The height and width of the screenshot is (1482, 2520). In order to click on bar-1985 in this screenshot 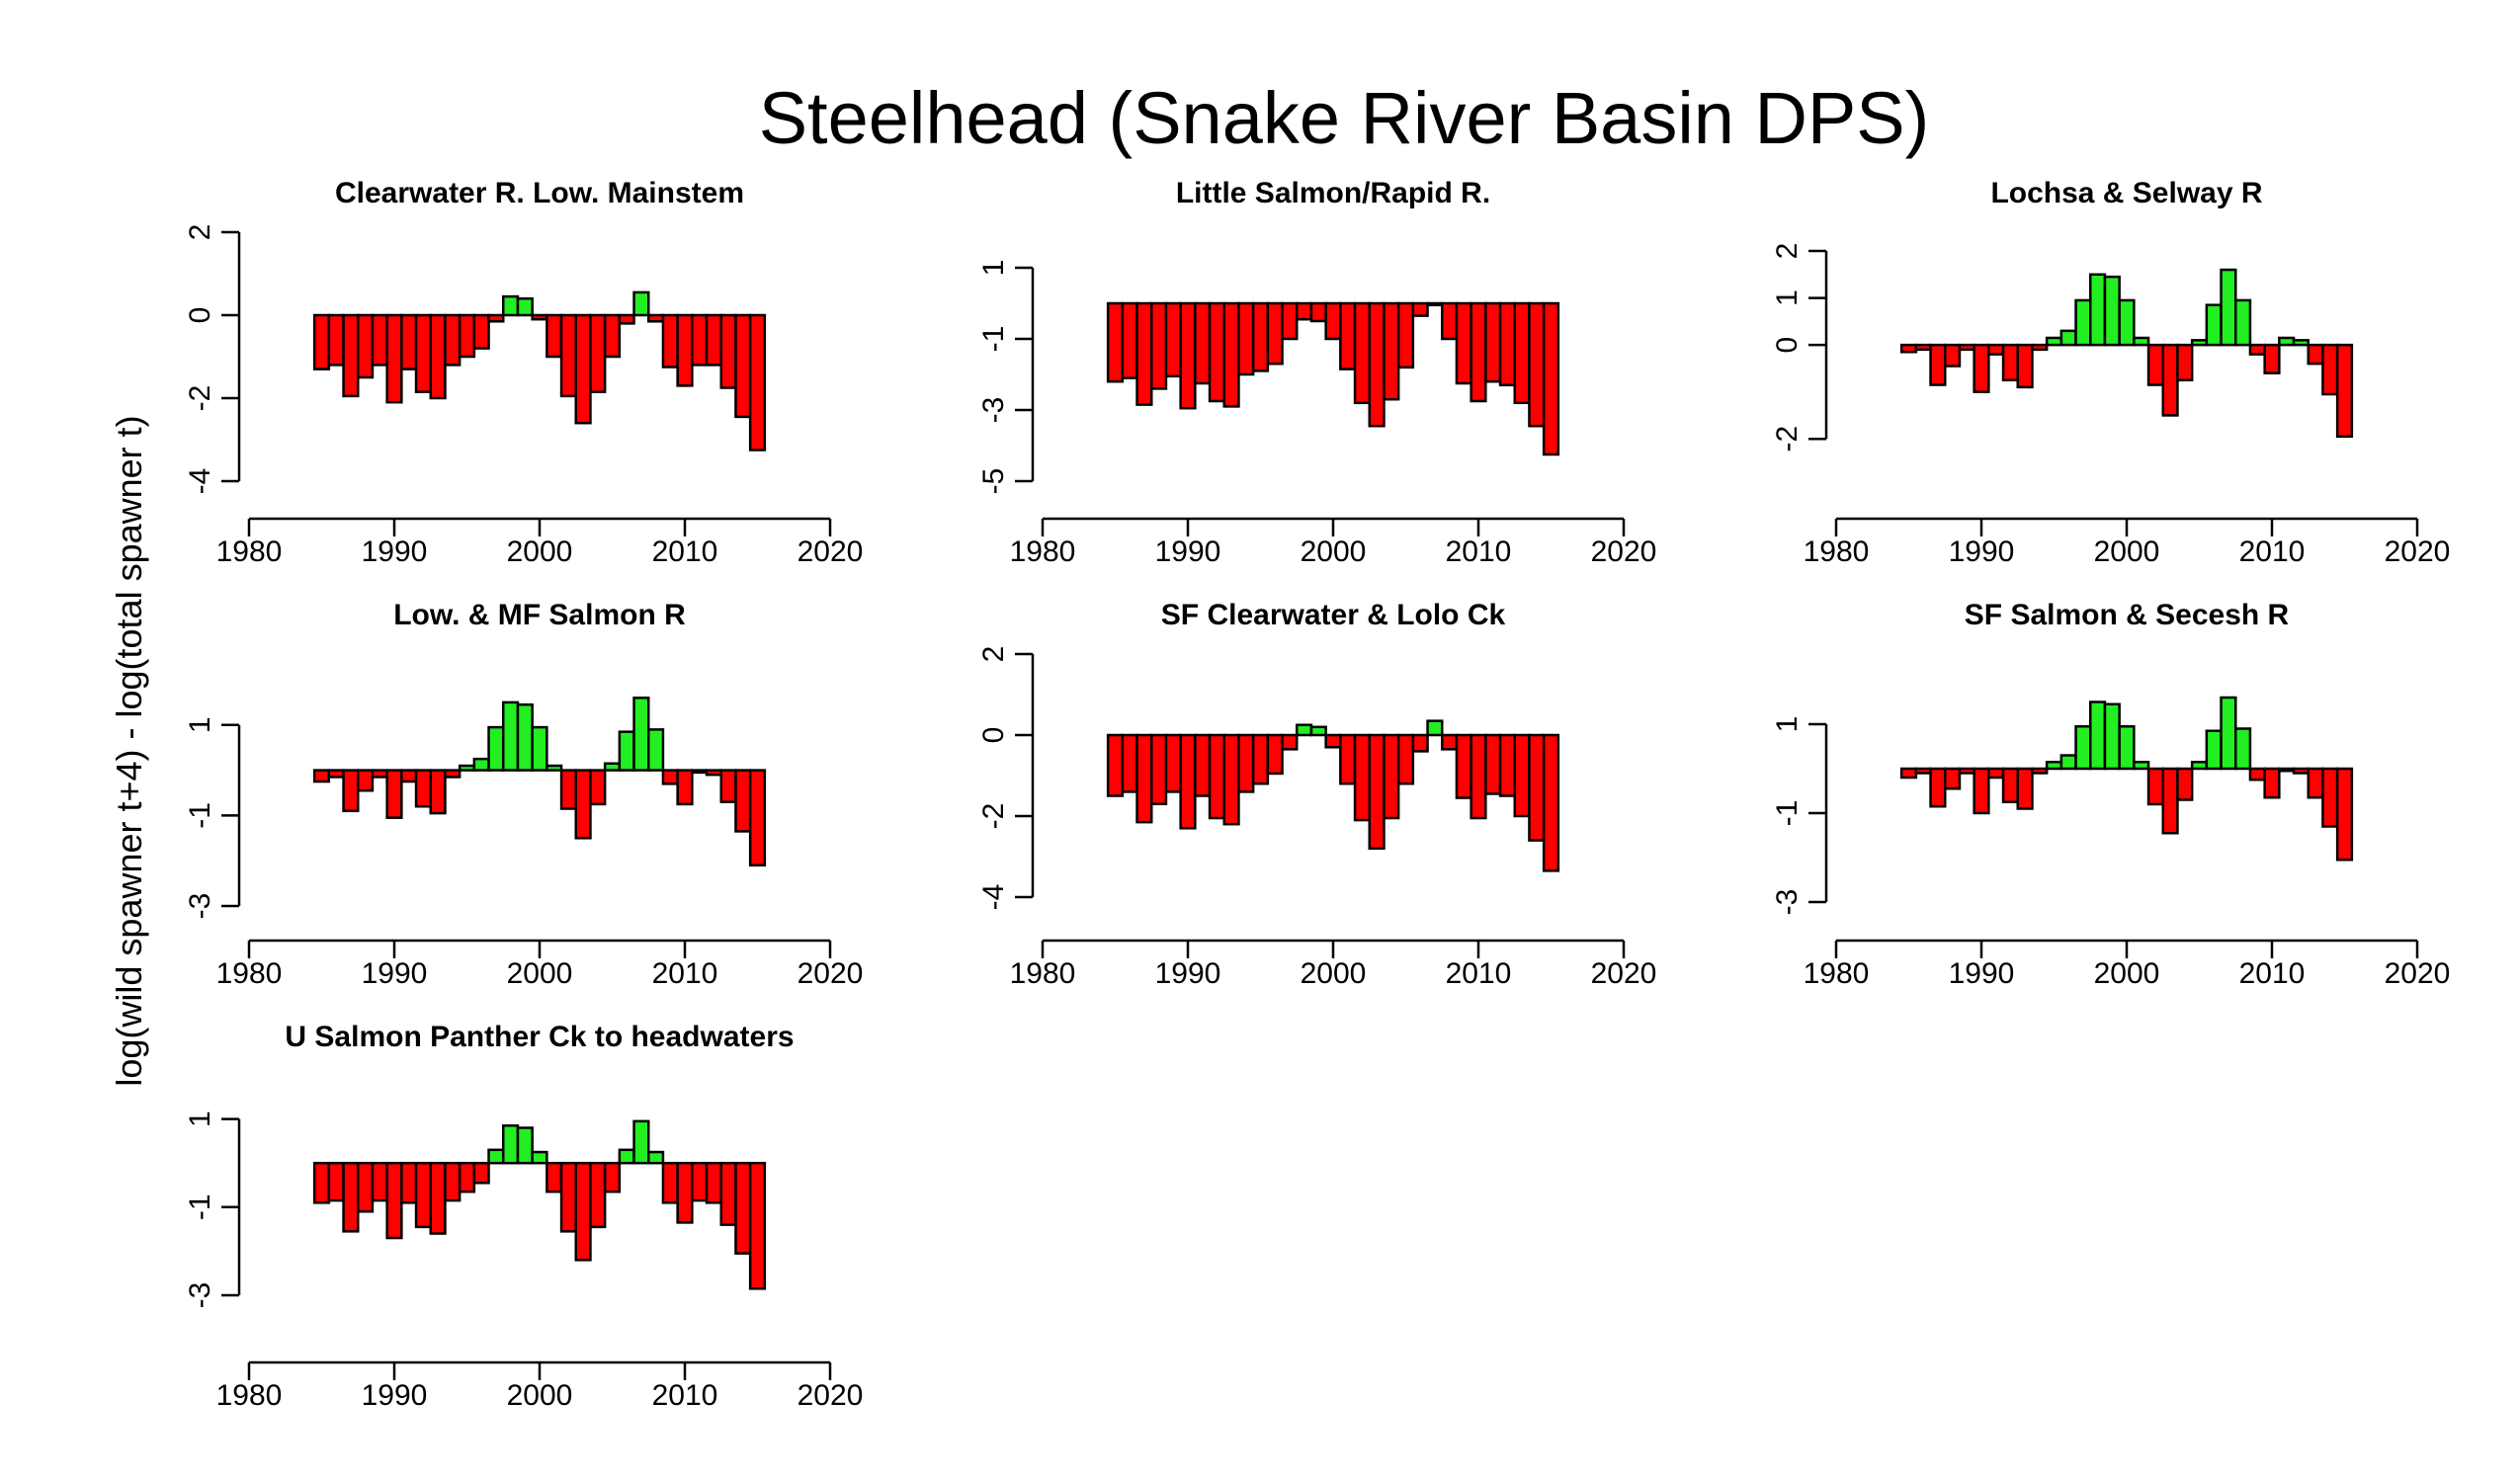, I will do `click(321, 341)`.